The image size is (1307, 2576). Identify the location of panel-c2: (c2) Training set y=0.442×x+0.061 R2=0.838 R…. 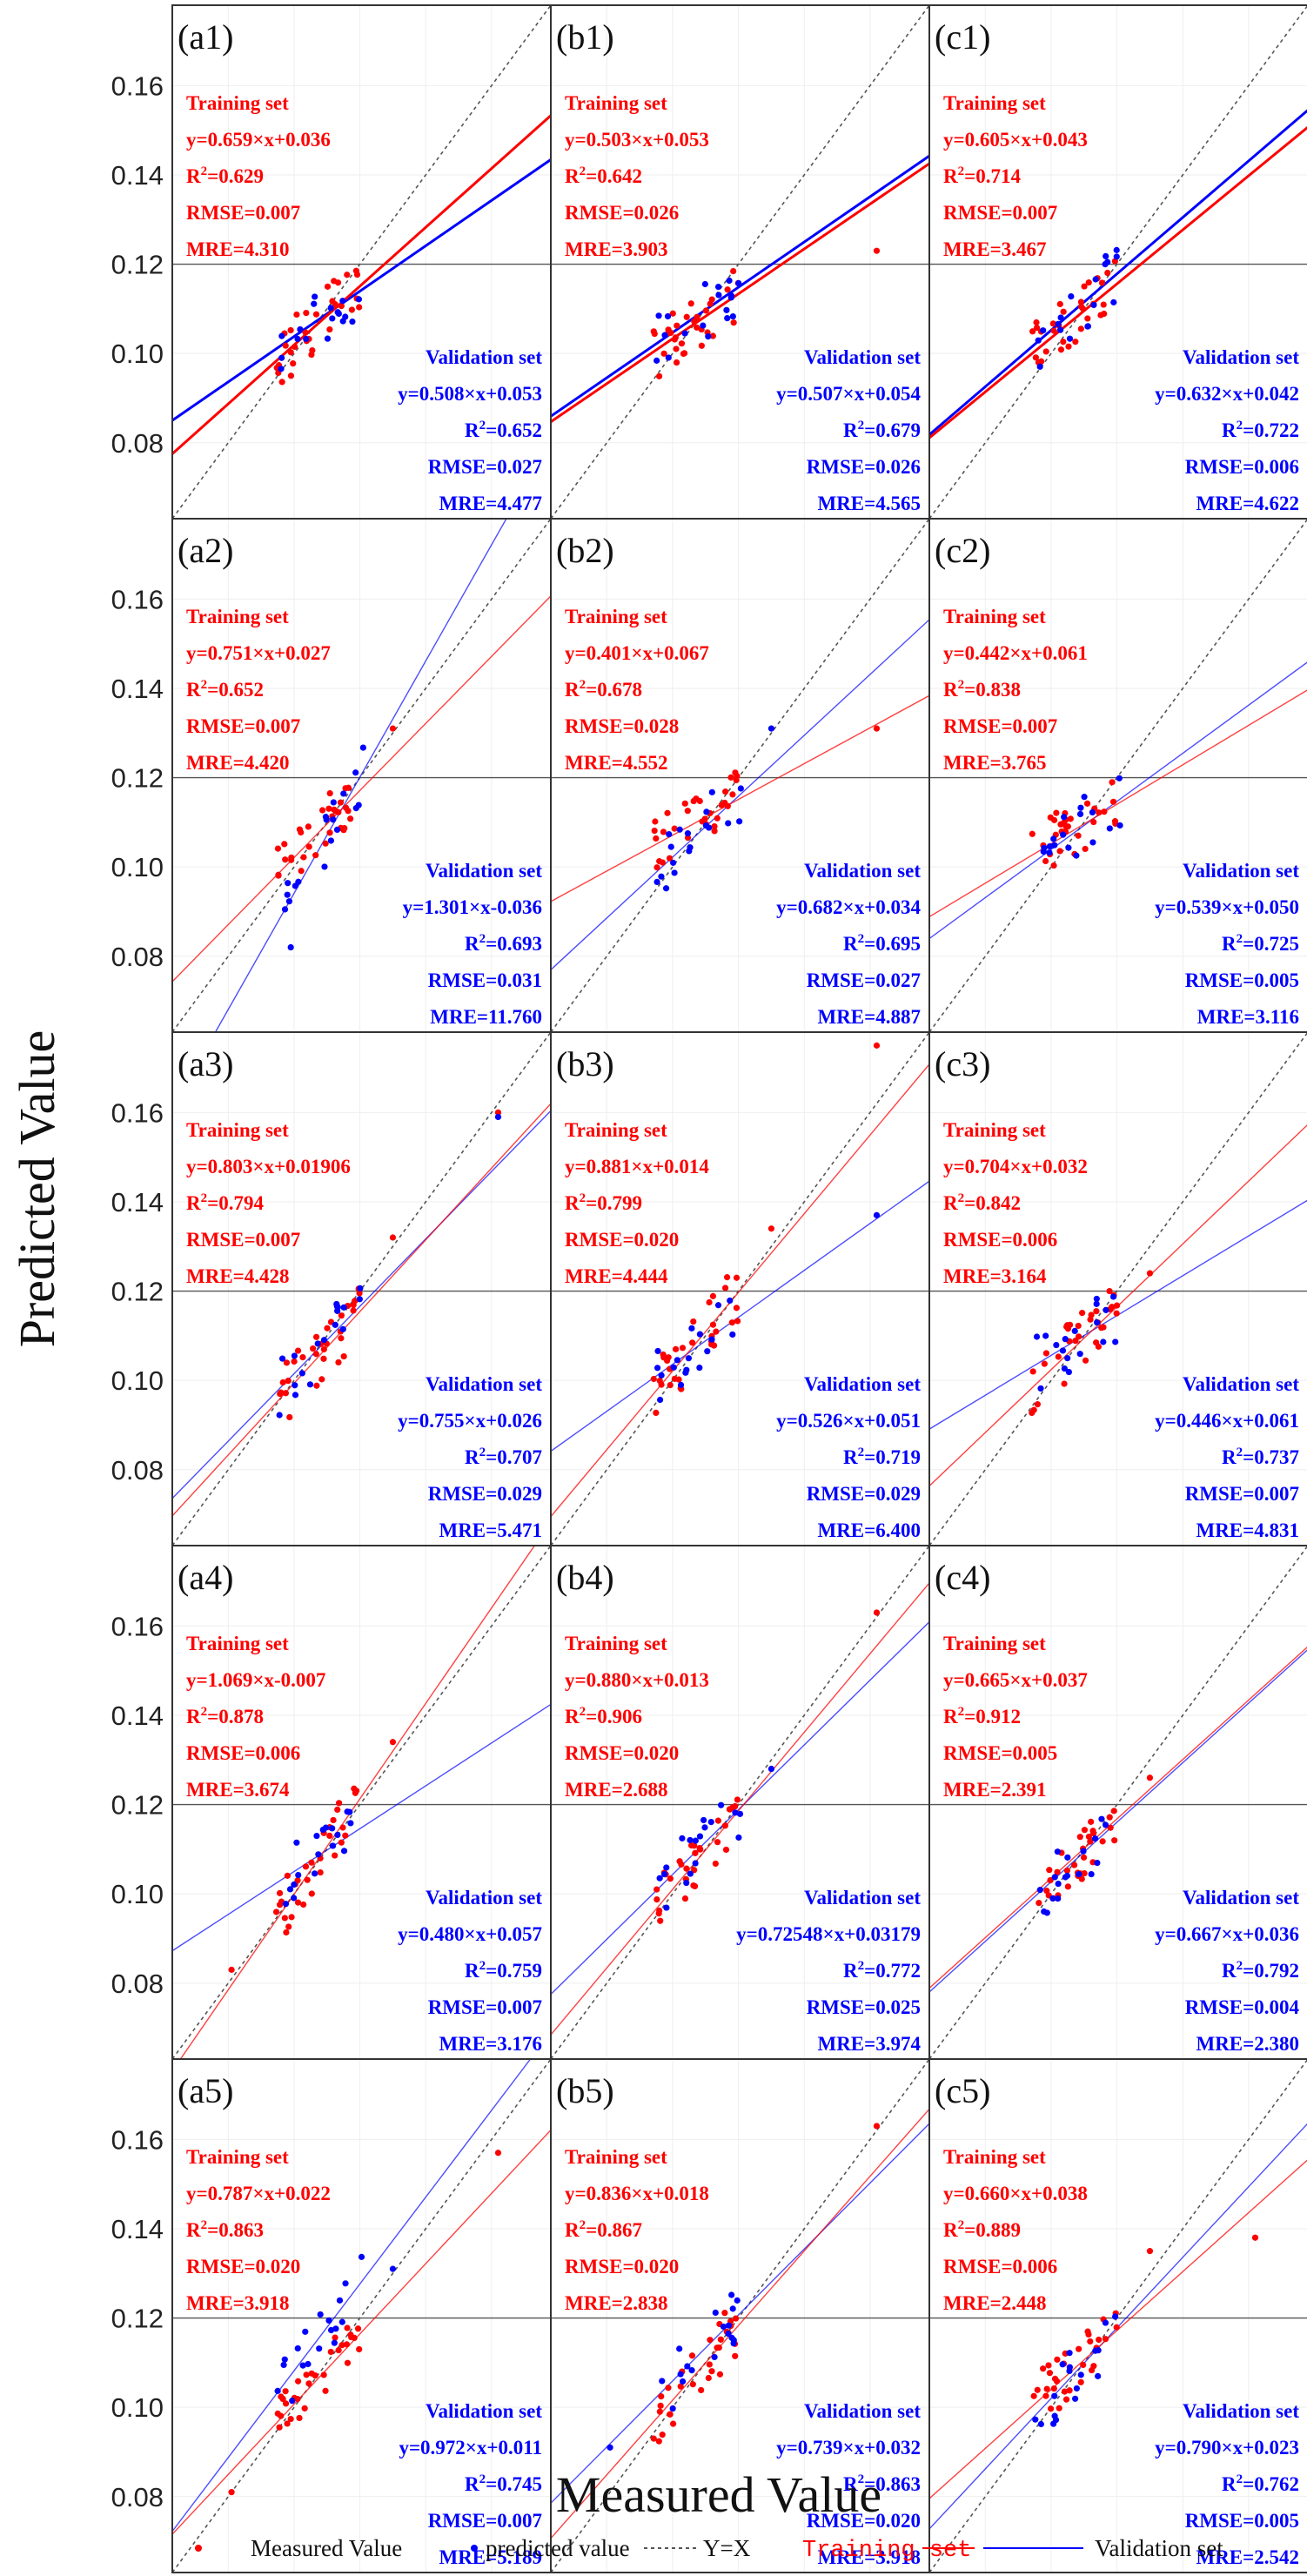
(1117, 775).